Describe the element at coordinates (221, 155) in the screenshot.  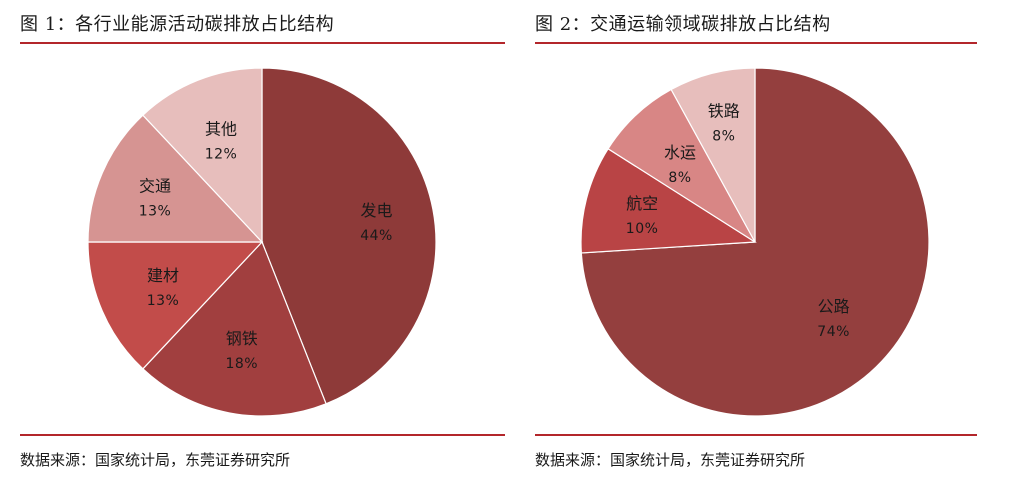
I see `slice-percent-label: 12%` at that location.